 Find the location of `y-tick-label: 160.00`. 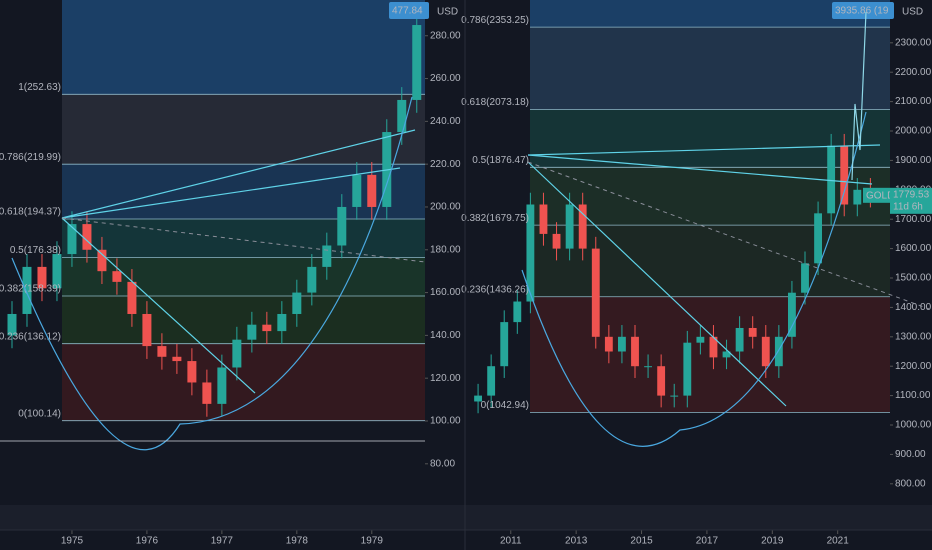

y-tick-label: 160.00 is located at coordinates (445, 292).